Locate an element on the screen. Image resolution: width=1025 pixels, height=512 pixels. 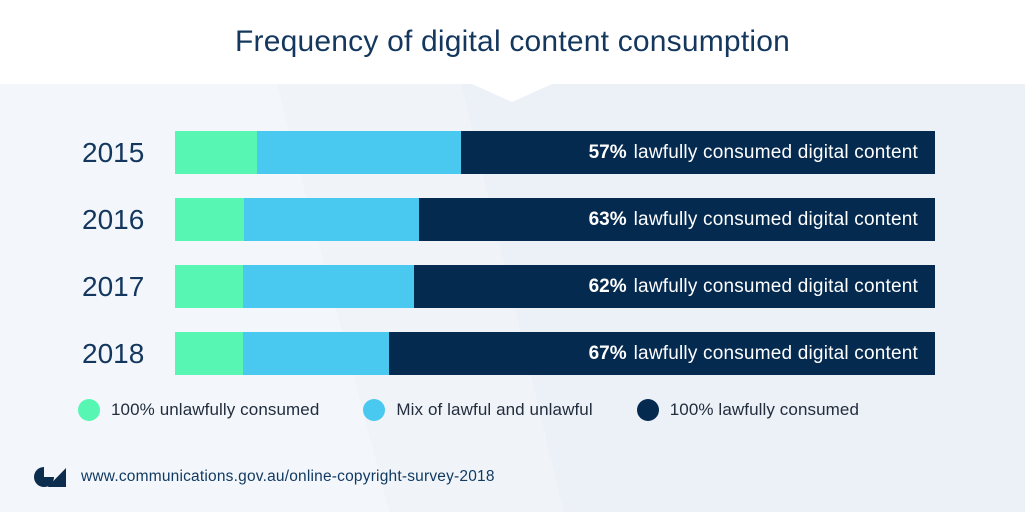
legend-label: Mix of lawful and unlawful is located at coordinates (494, 409).